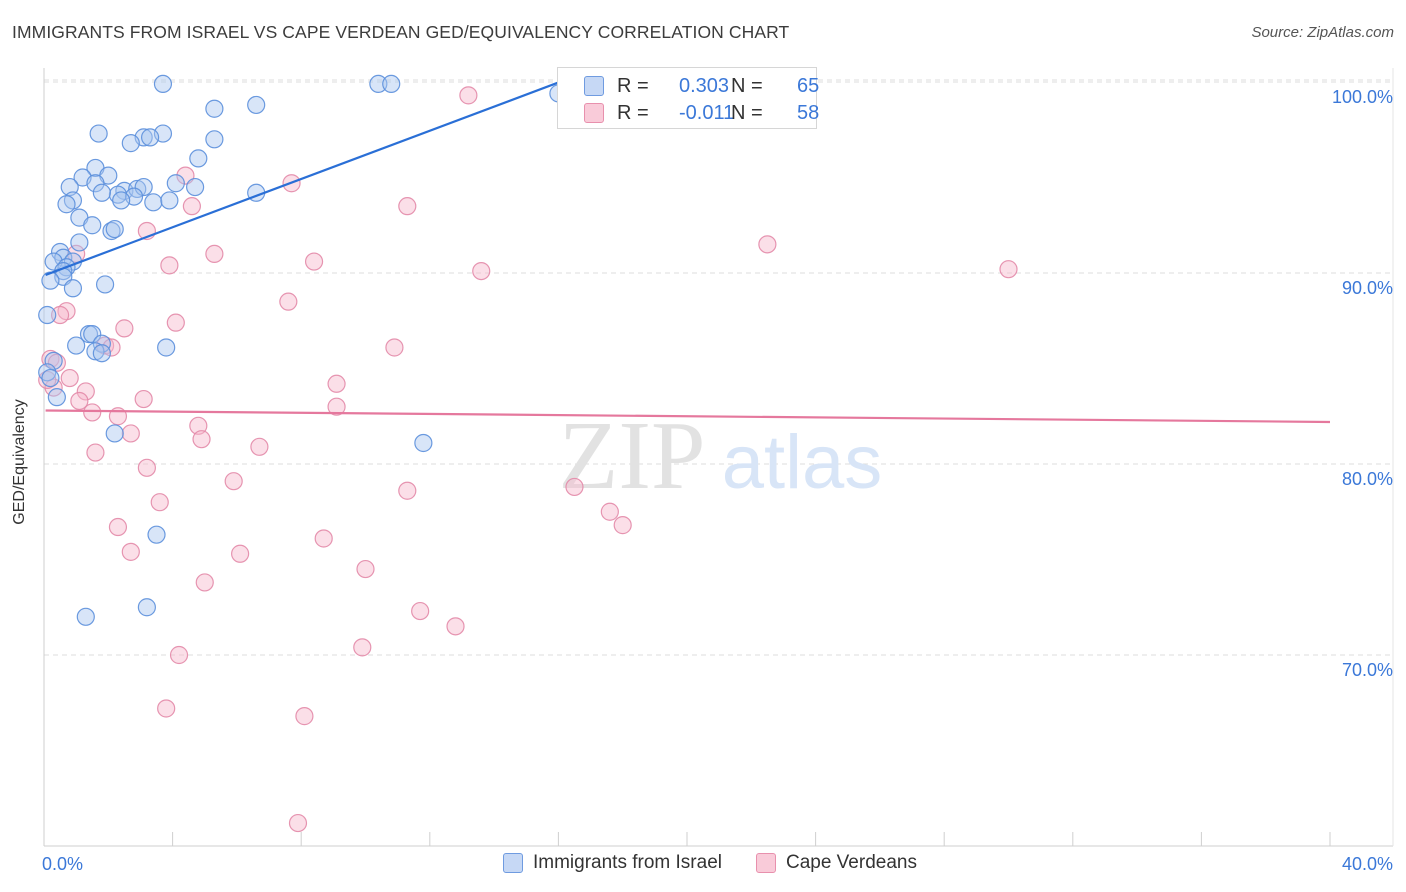  What do you see at coordinates (836, 863) in the screenshot?
I see `legend-item-cape-verdeans: Cape Verdeans` at bounding box center [836, 863].